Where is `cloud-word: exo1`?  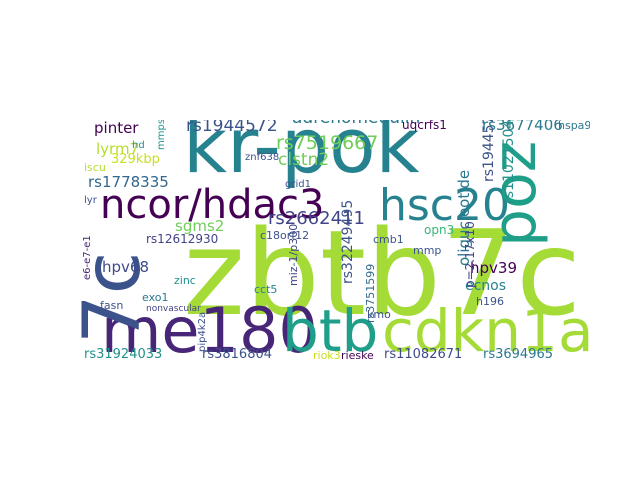 cloud-word: exo1 is located at coordinates (155, 297).